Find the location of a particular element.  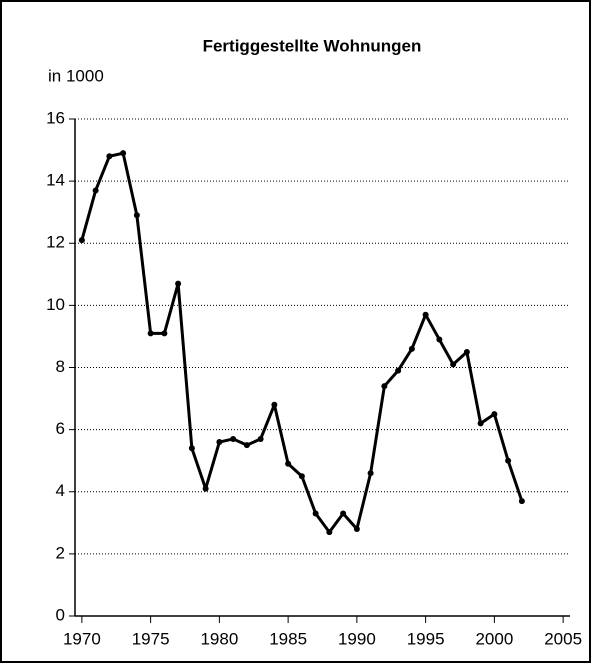

y-tick-label: 10 is located at coordinates (55, 304).